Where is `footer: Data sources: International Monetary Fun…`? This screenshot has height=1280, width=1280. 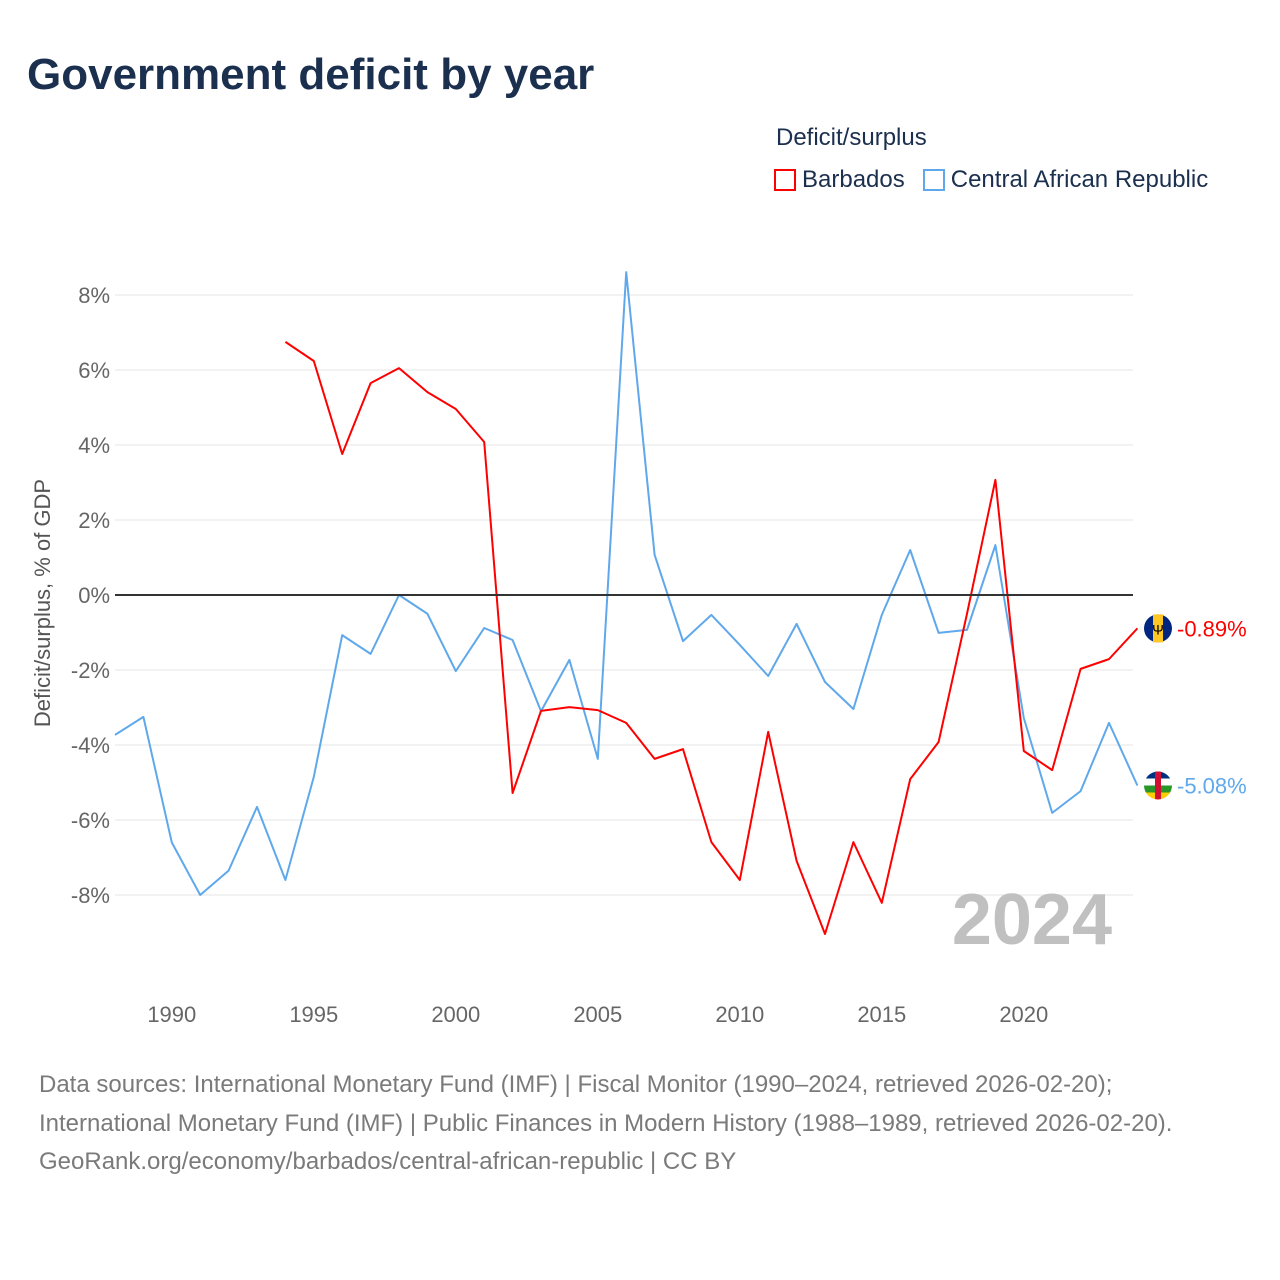
footer: Data sources: International Monetary Fun… is located at coordinates (639, 1124).